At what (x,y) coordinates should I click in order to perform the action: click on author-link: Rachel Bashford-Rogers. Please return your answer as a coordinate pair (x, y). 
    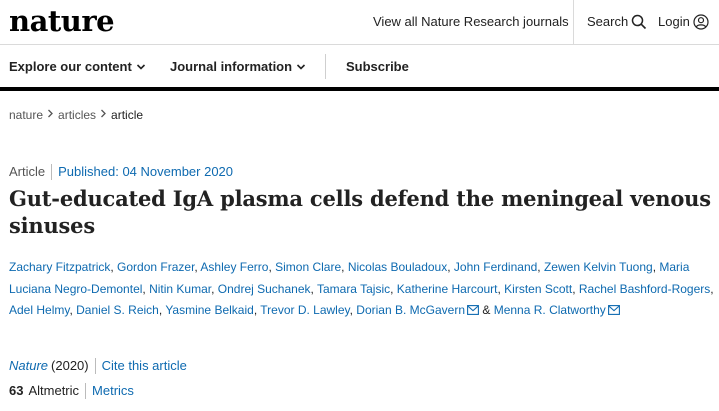
    Looking at the image, I should click on (644, 288).